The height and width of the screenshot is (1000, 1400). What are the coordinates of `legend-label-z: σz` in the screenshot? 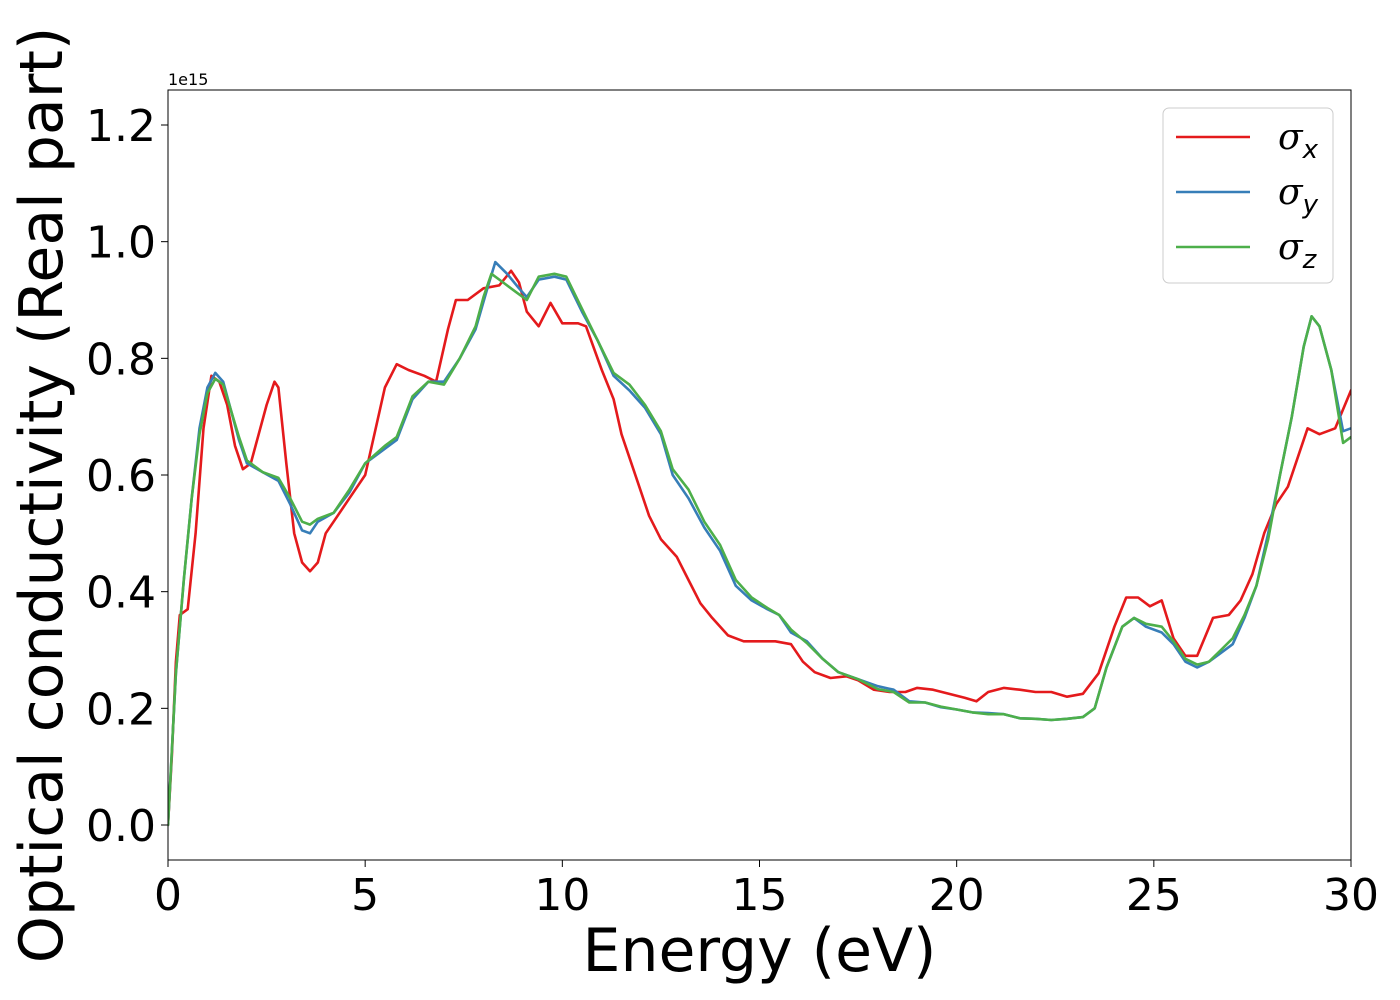 It's located at (1298, 251).